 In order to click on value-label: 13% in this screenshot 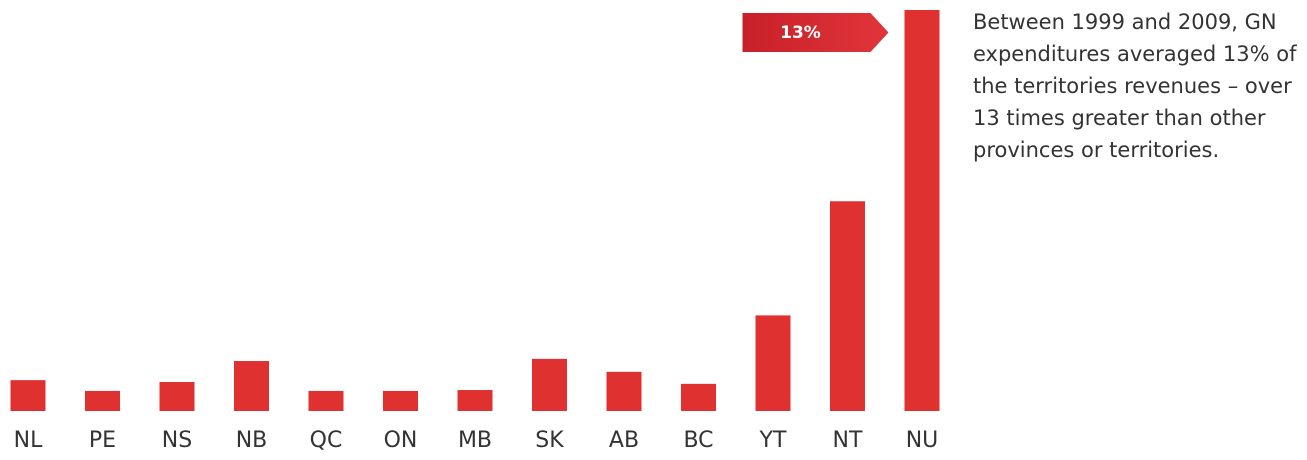, I will do `click(800, 33)`.